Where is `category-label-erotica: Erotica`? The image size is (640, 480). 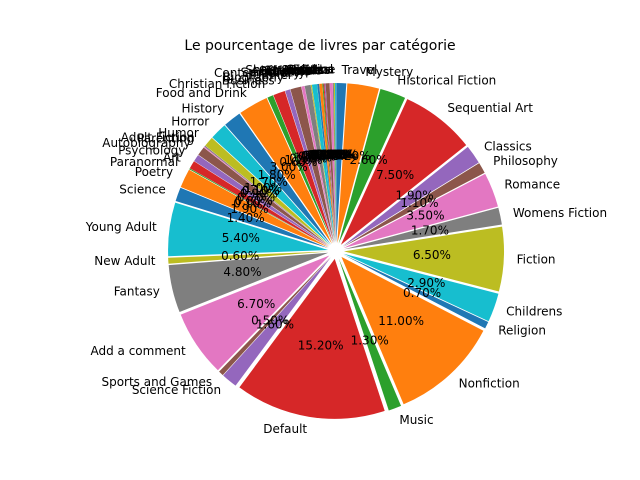 category-label-erotica: Erotica is located at coordinates (314, 70).